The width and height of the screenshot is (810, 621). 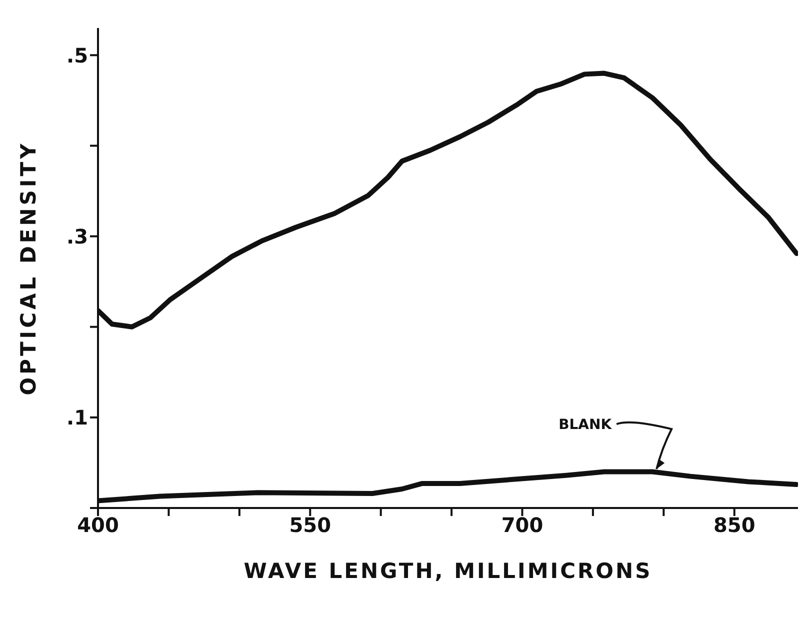 I want to click on x-tick-label: 700, so click(x=522, y=525).